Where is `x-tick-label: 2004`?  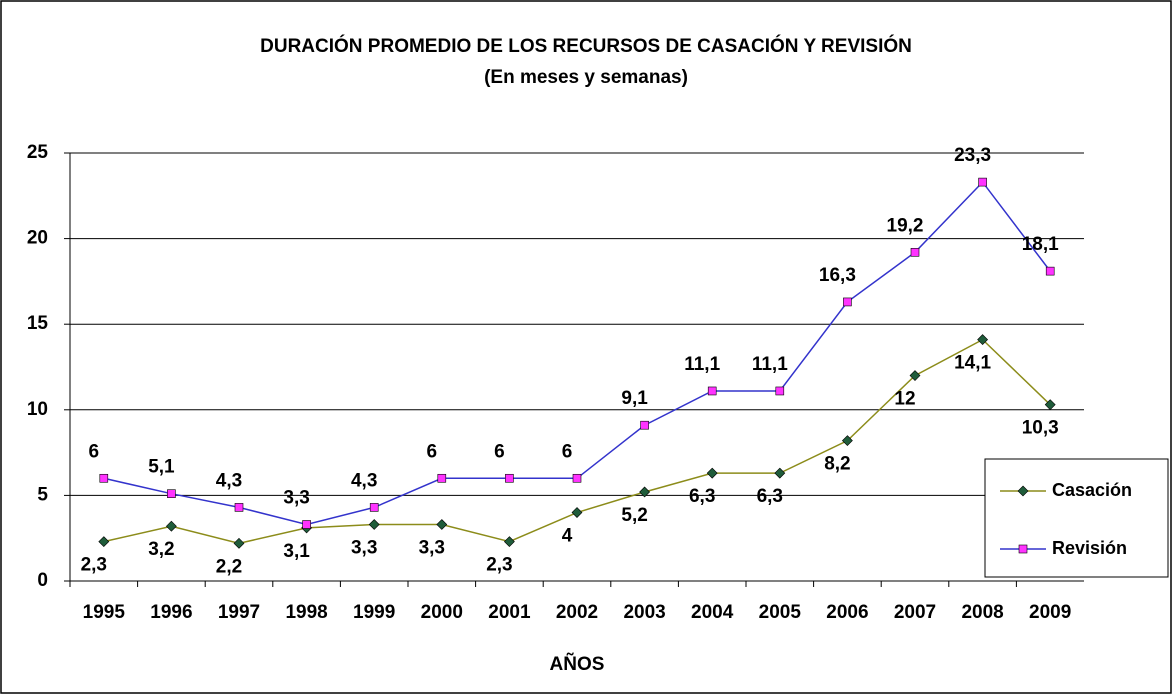
x-tick-label: 2004 is located at coordinates (712, 612).